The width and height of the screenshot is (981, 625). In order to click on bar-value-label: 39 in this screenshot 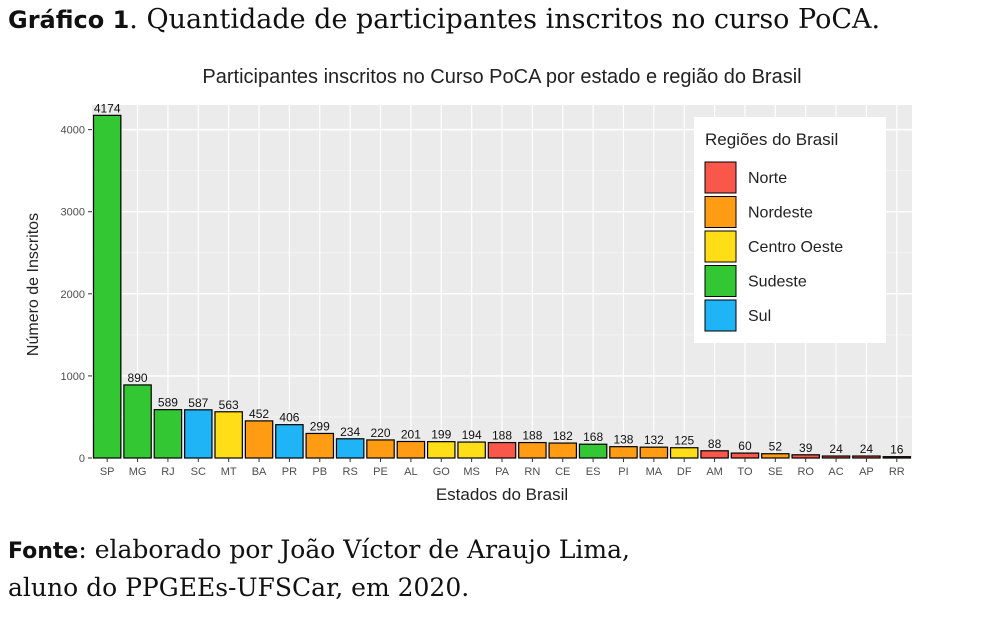, I will do `click(806, 448)`.